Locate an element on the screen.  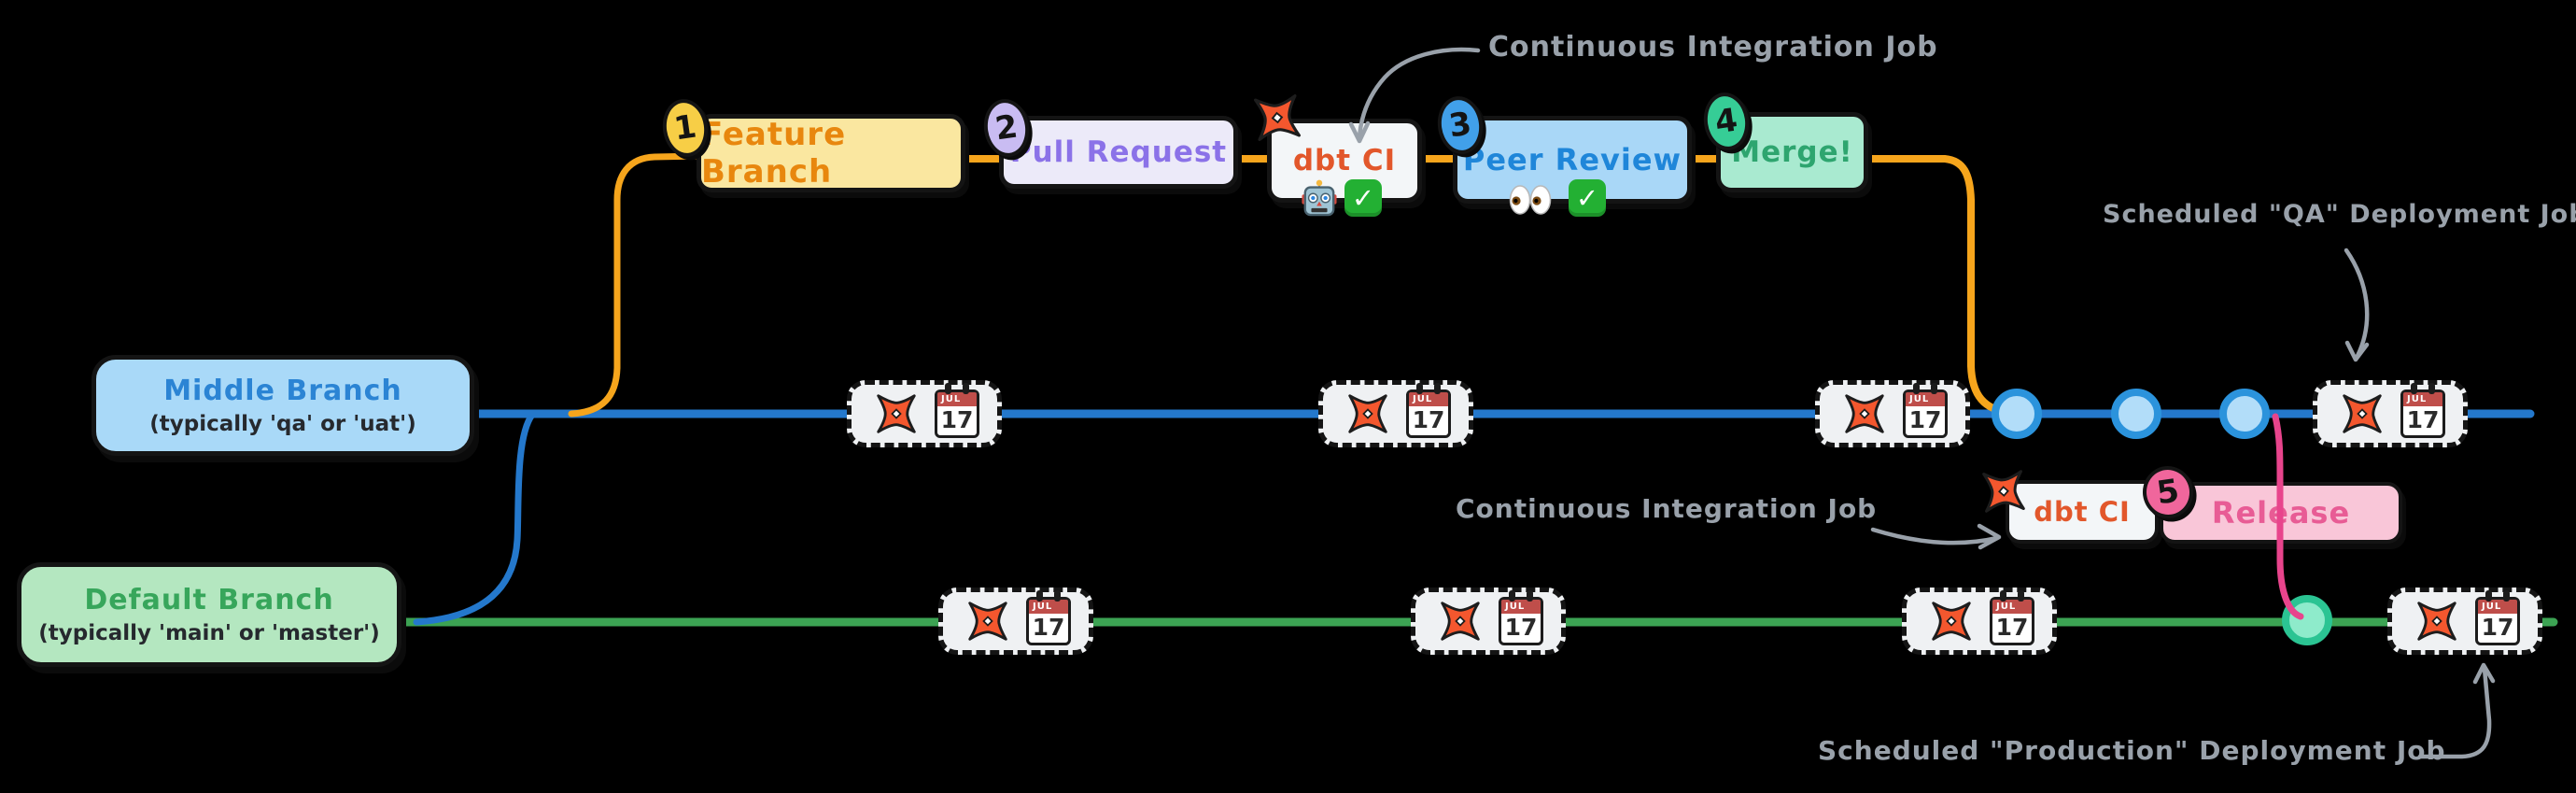
qa-deployment-annotation: Scheduled "QA" Deployment Job is located at coordinates (2339, 214).